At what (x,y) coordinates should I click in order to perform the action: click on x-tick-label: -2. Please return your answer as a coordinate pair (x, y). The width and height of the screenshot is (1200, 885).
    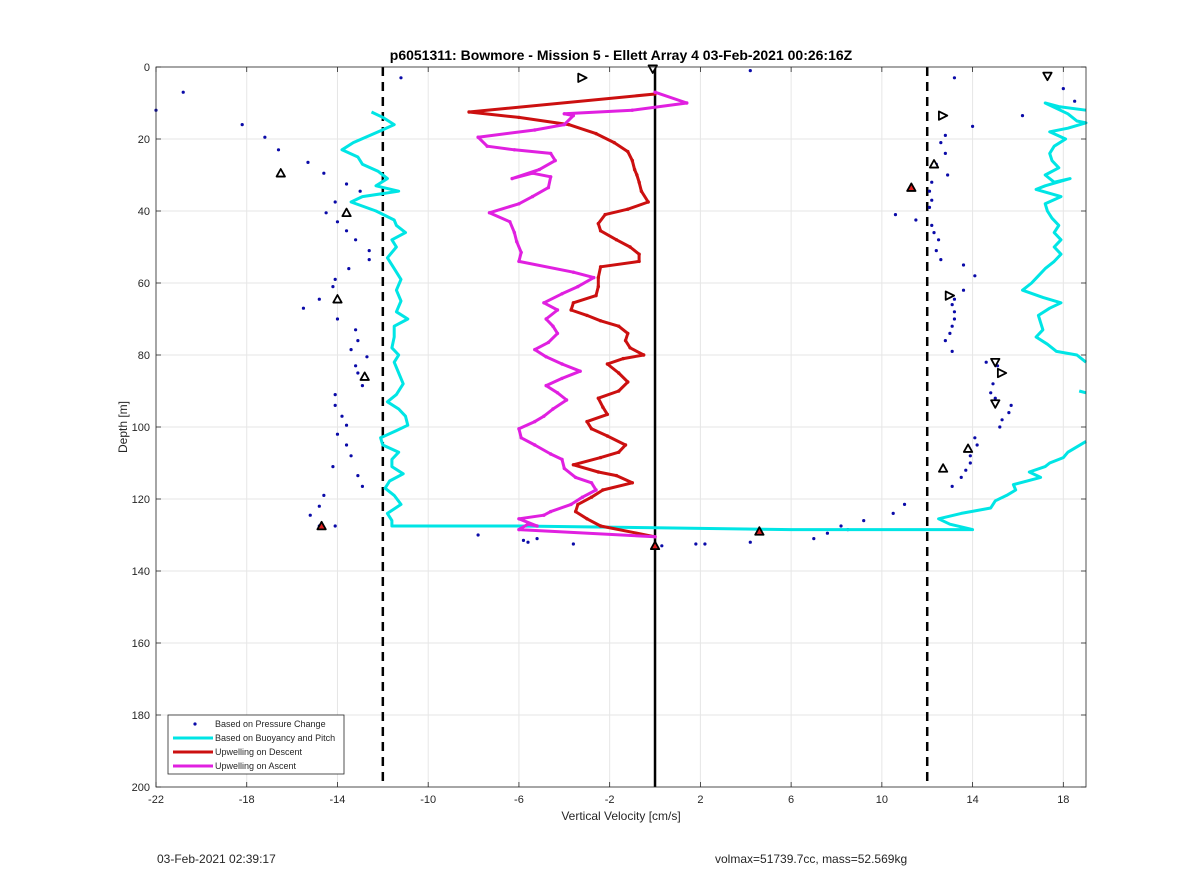
    Looking at the image, I should click on (610, 800).